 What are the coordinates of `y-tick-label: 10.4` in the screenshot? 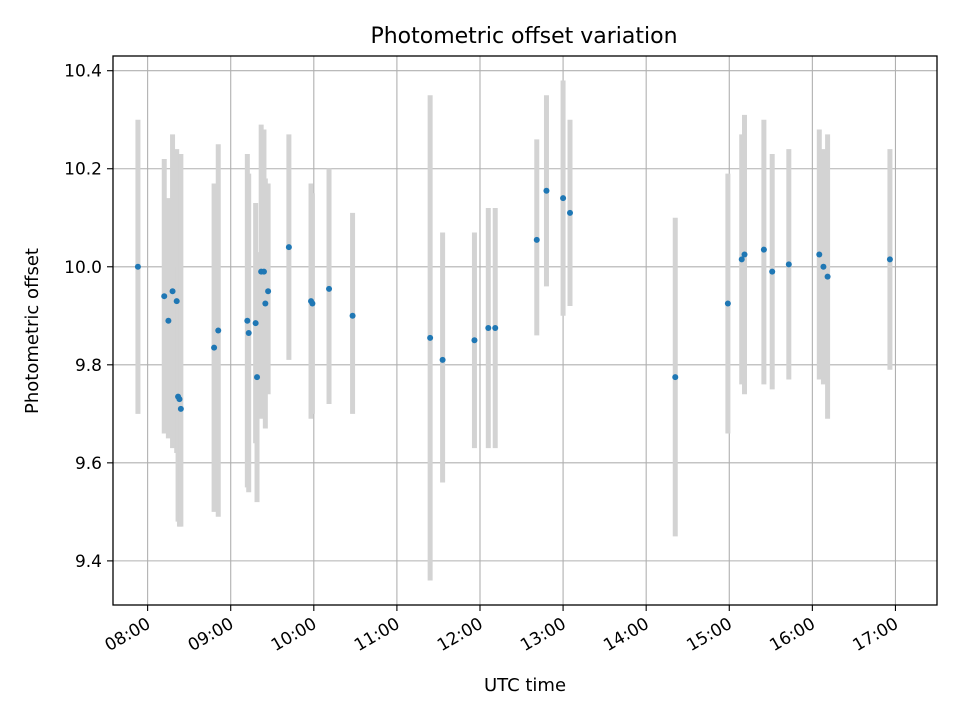 It's located at (83, 72).